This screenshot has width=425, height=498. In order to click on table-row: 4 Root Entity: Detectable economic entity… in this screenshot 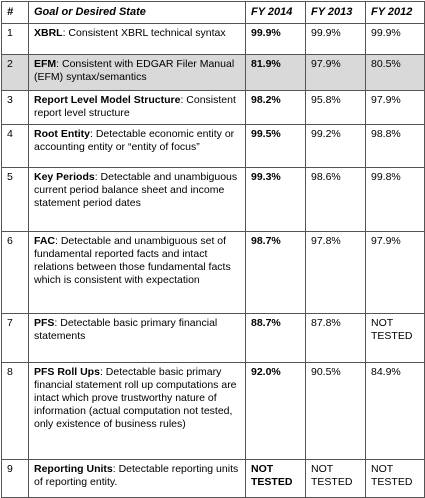, I will do `click(213, 146)`.